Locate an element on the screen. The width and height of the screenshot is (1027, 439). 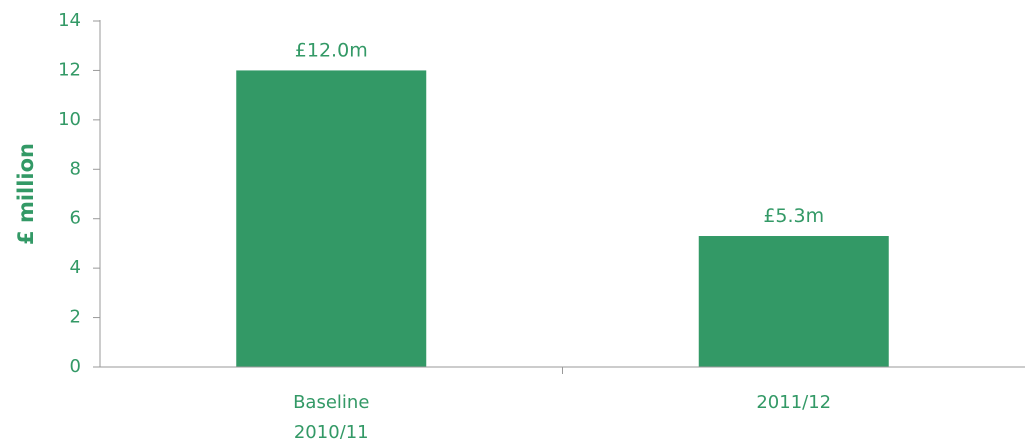
x-axis-ticks: Baseline 2010/11 2011/12 is located at coordinates (562, 403).